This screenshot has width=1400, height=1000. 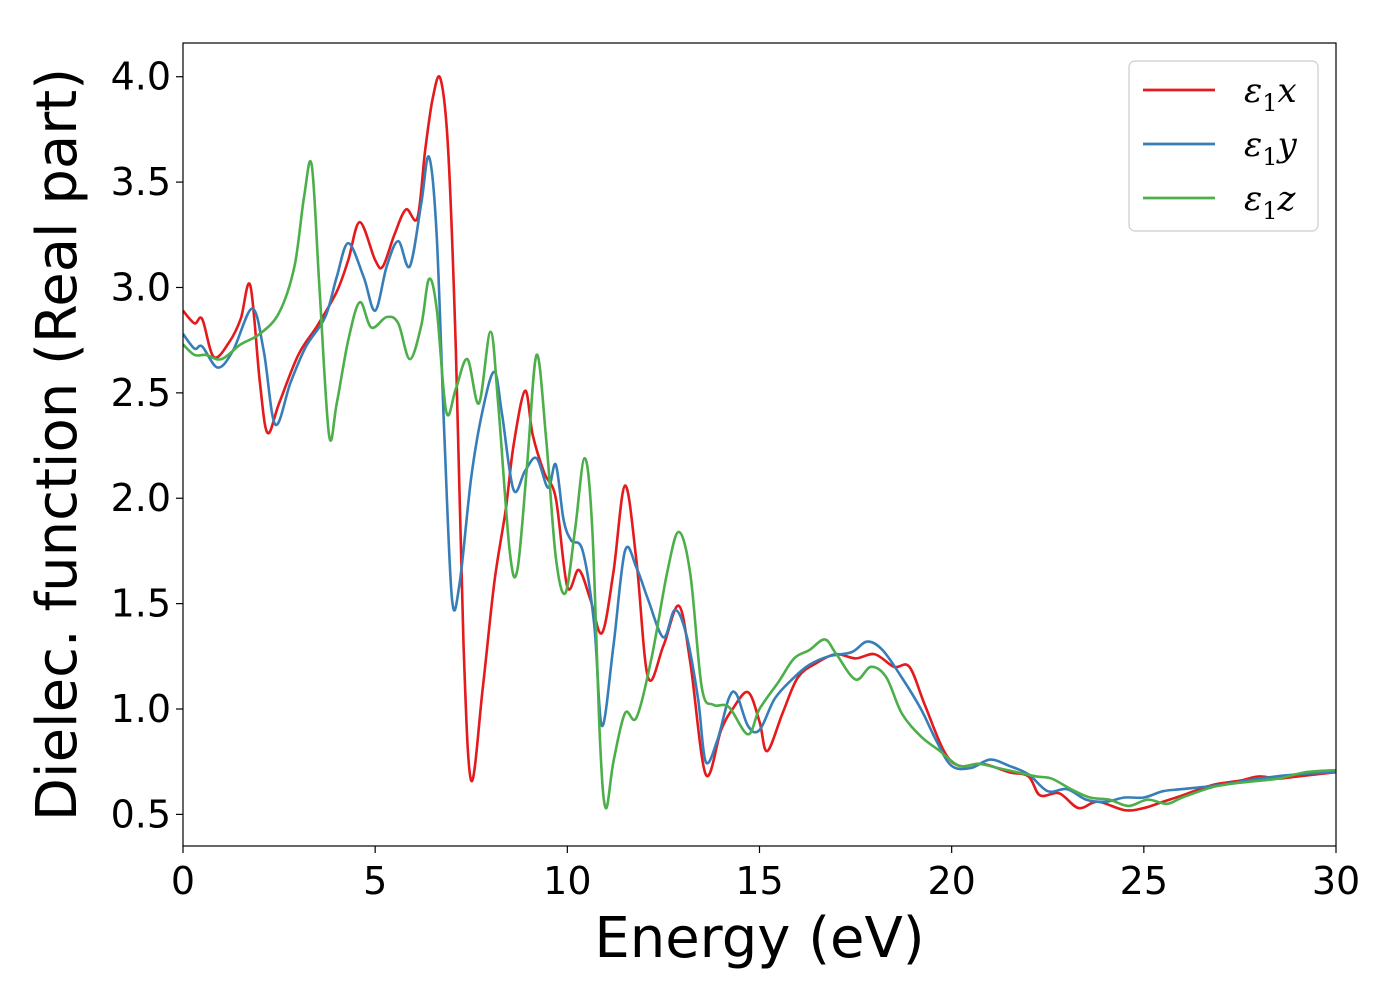 What do you see at coordinates (141, 604) in the screenshot?
I see `y-tick-label: 1.5` at bounding box center [141, 604].